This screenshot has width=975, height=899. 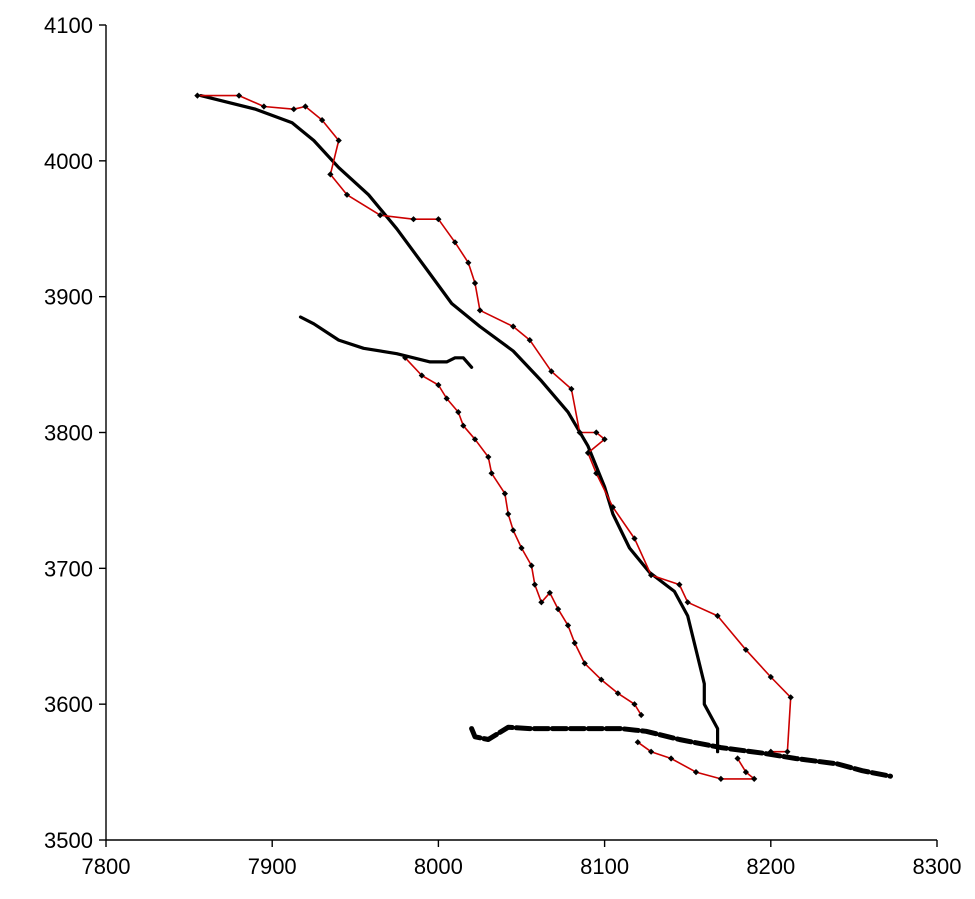 I want to click on x-tick-label: 7800, so click(x=106, y=866).